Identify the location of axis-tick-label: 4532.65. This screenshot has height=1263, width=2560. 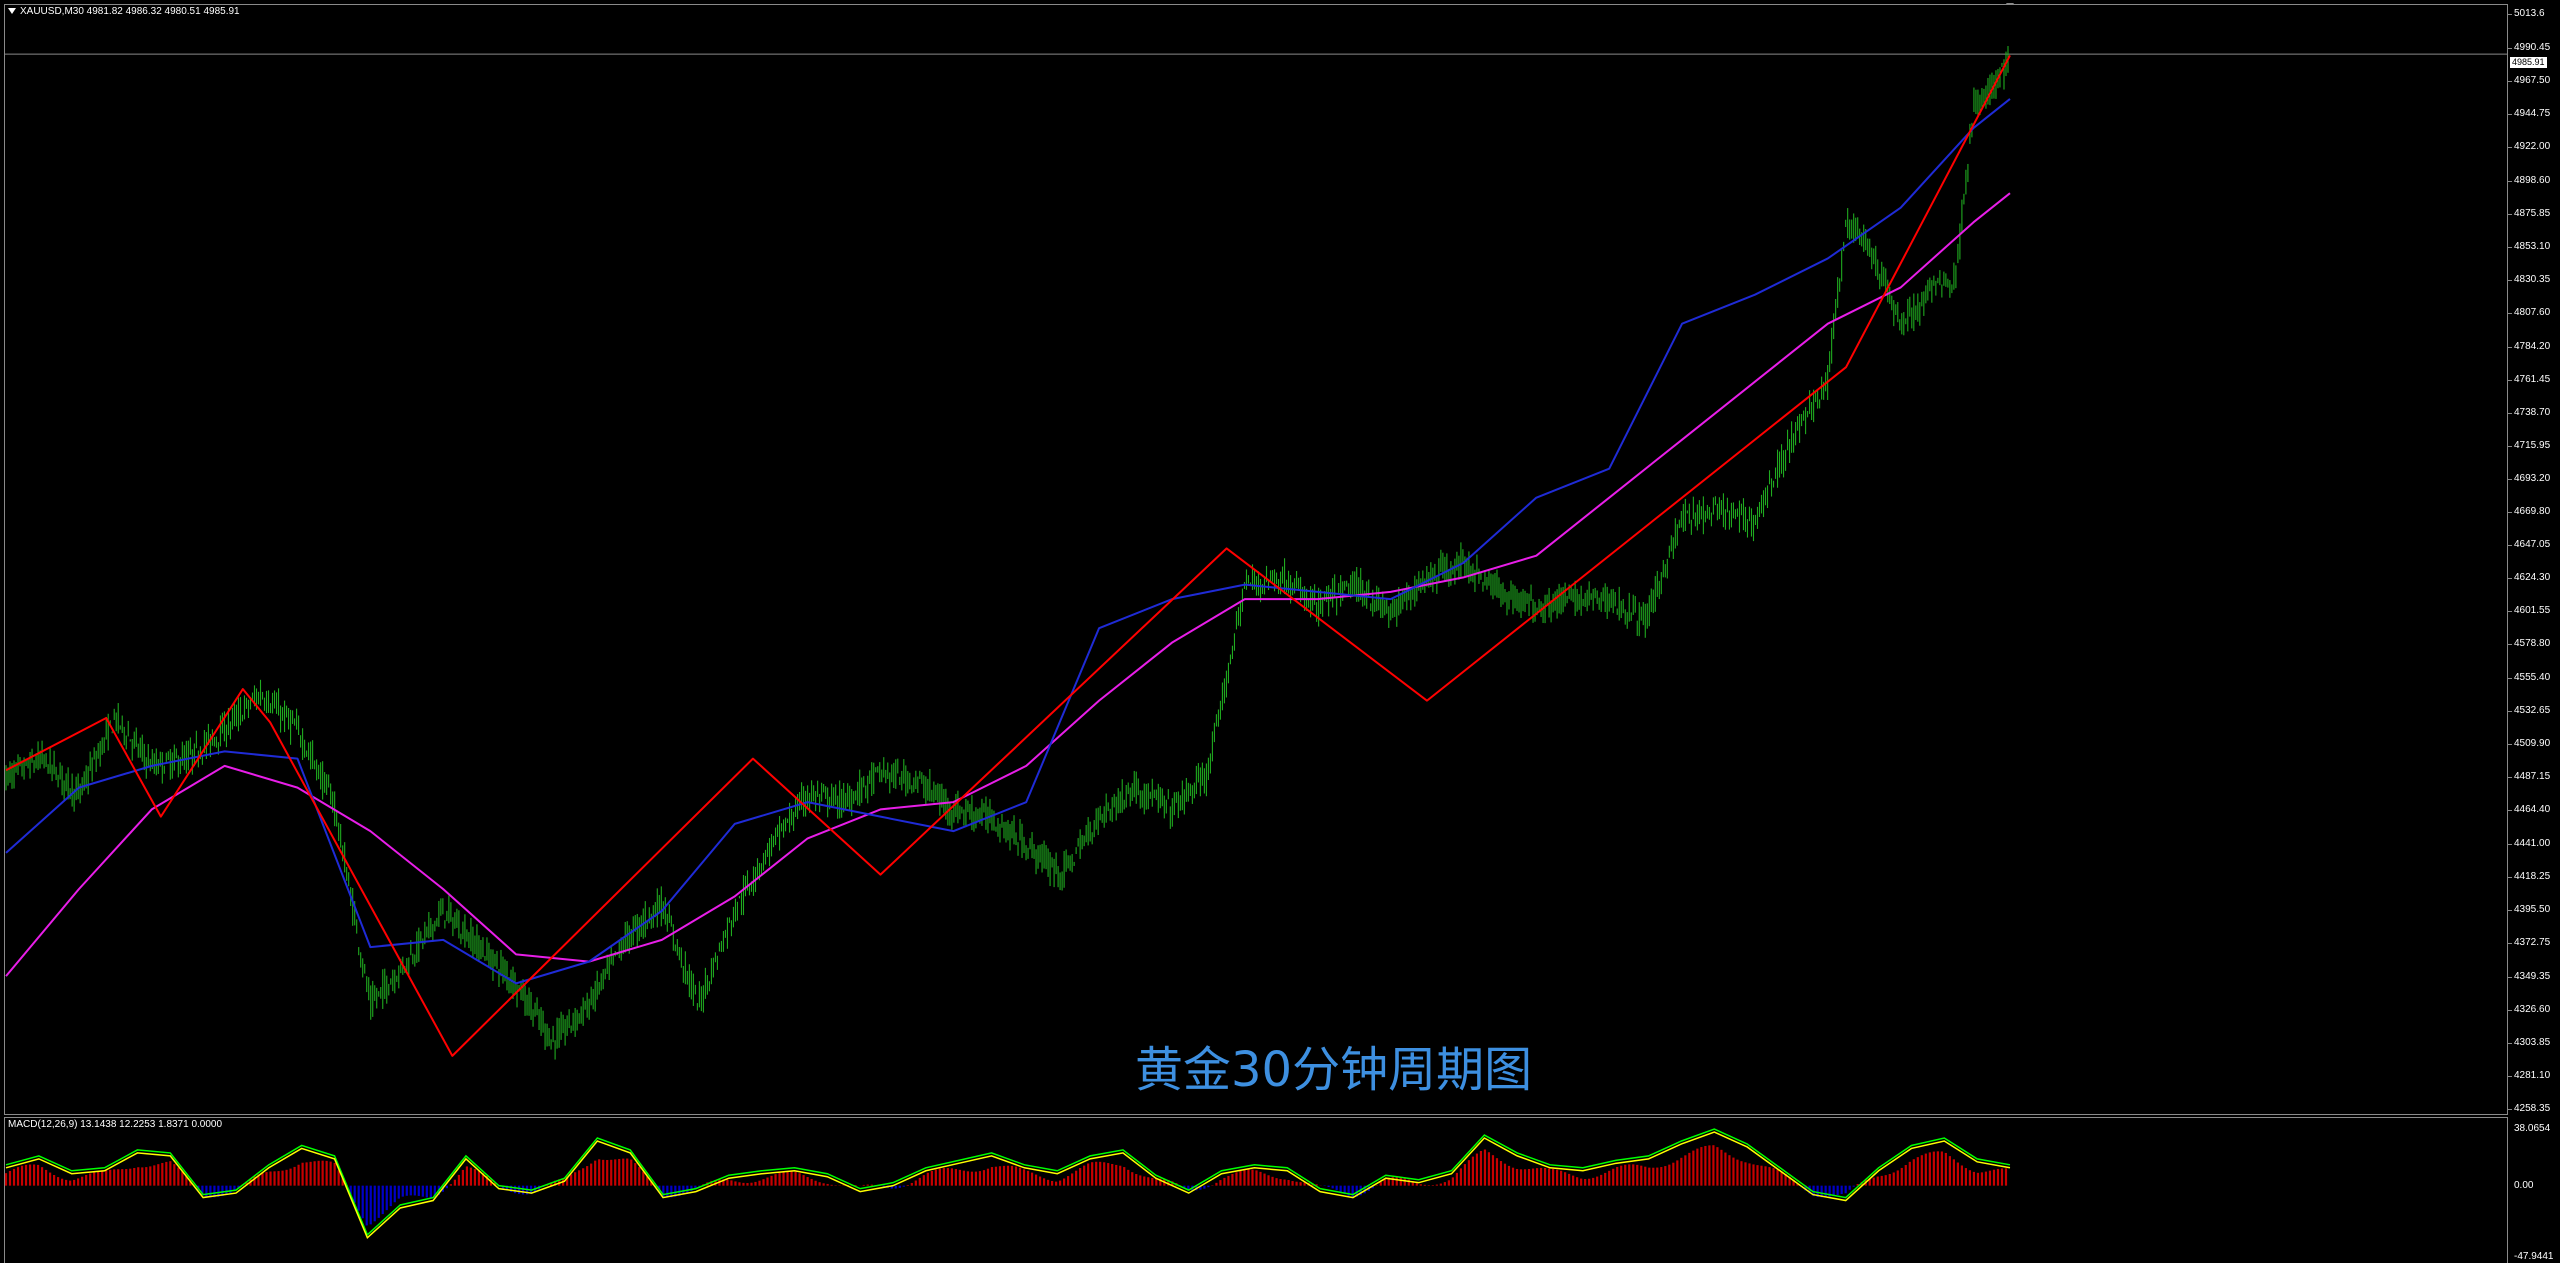
(2532, 711).